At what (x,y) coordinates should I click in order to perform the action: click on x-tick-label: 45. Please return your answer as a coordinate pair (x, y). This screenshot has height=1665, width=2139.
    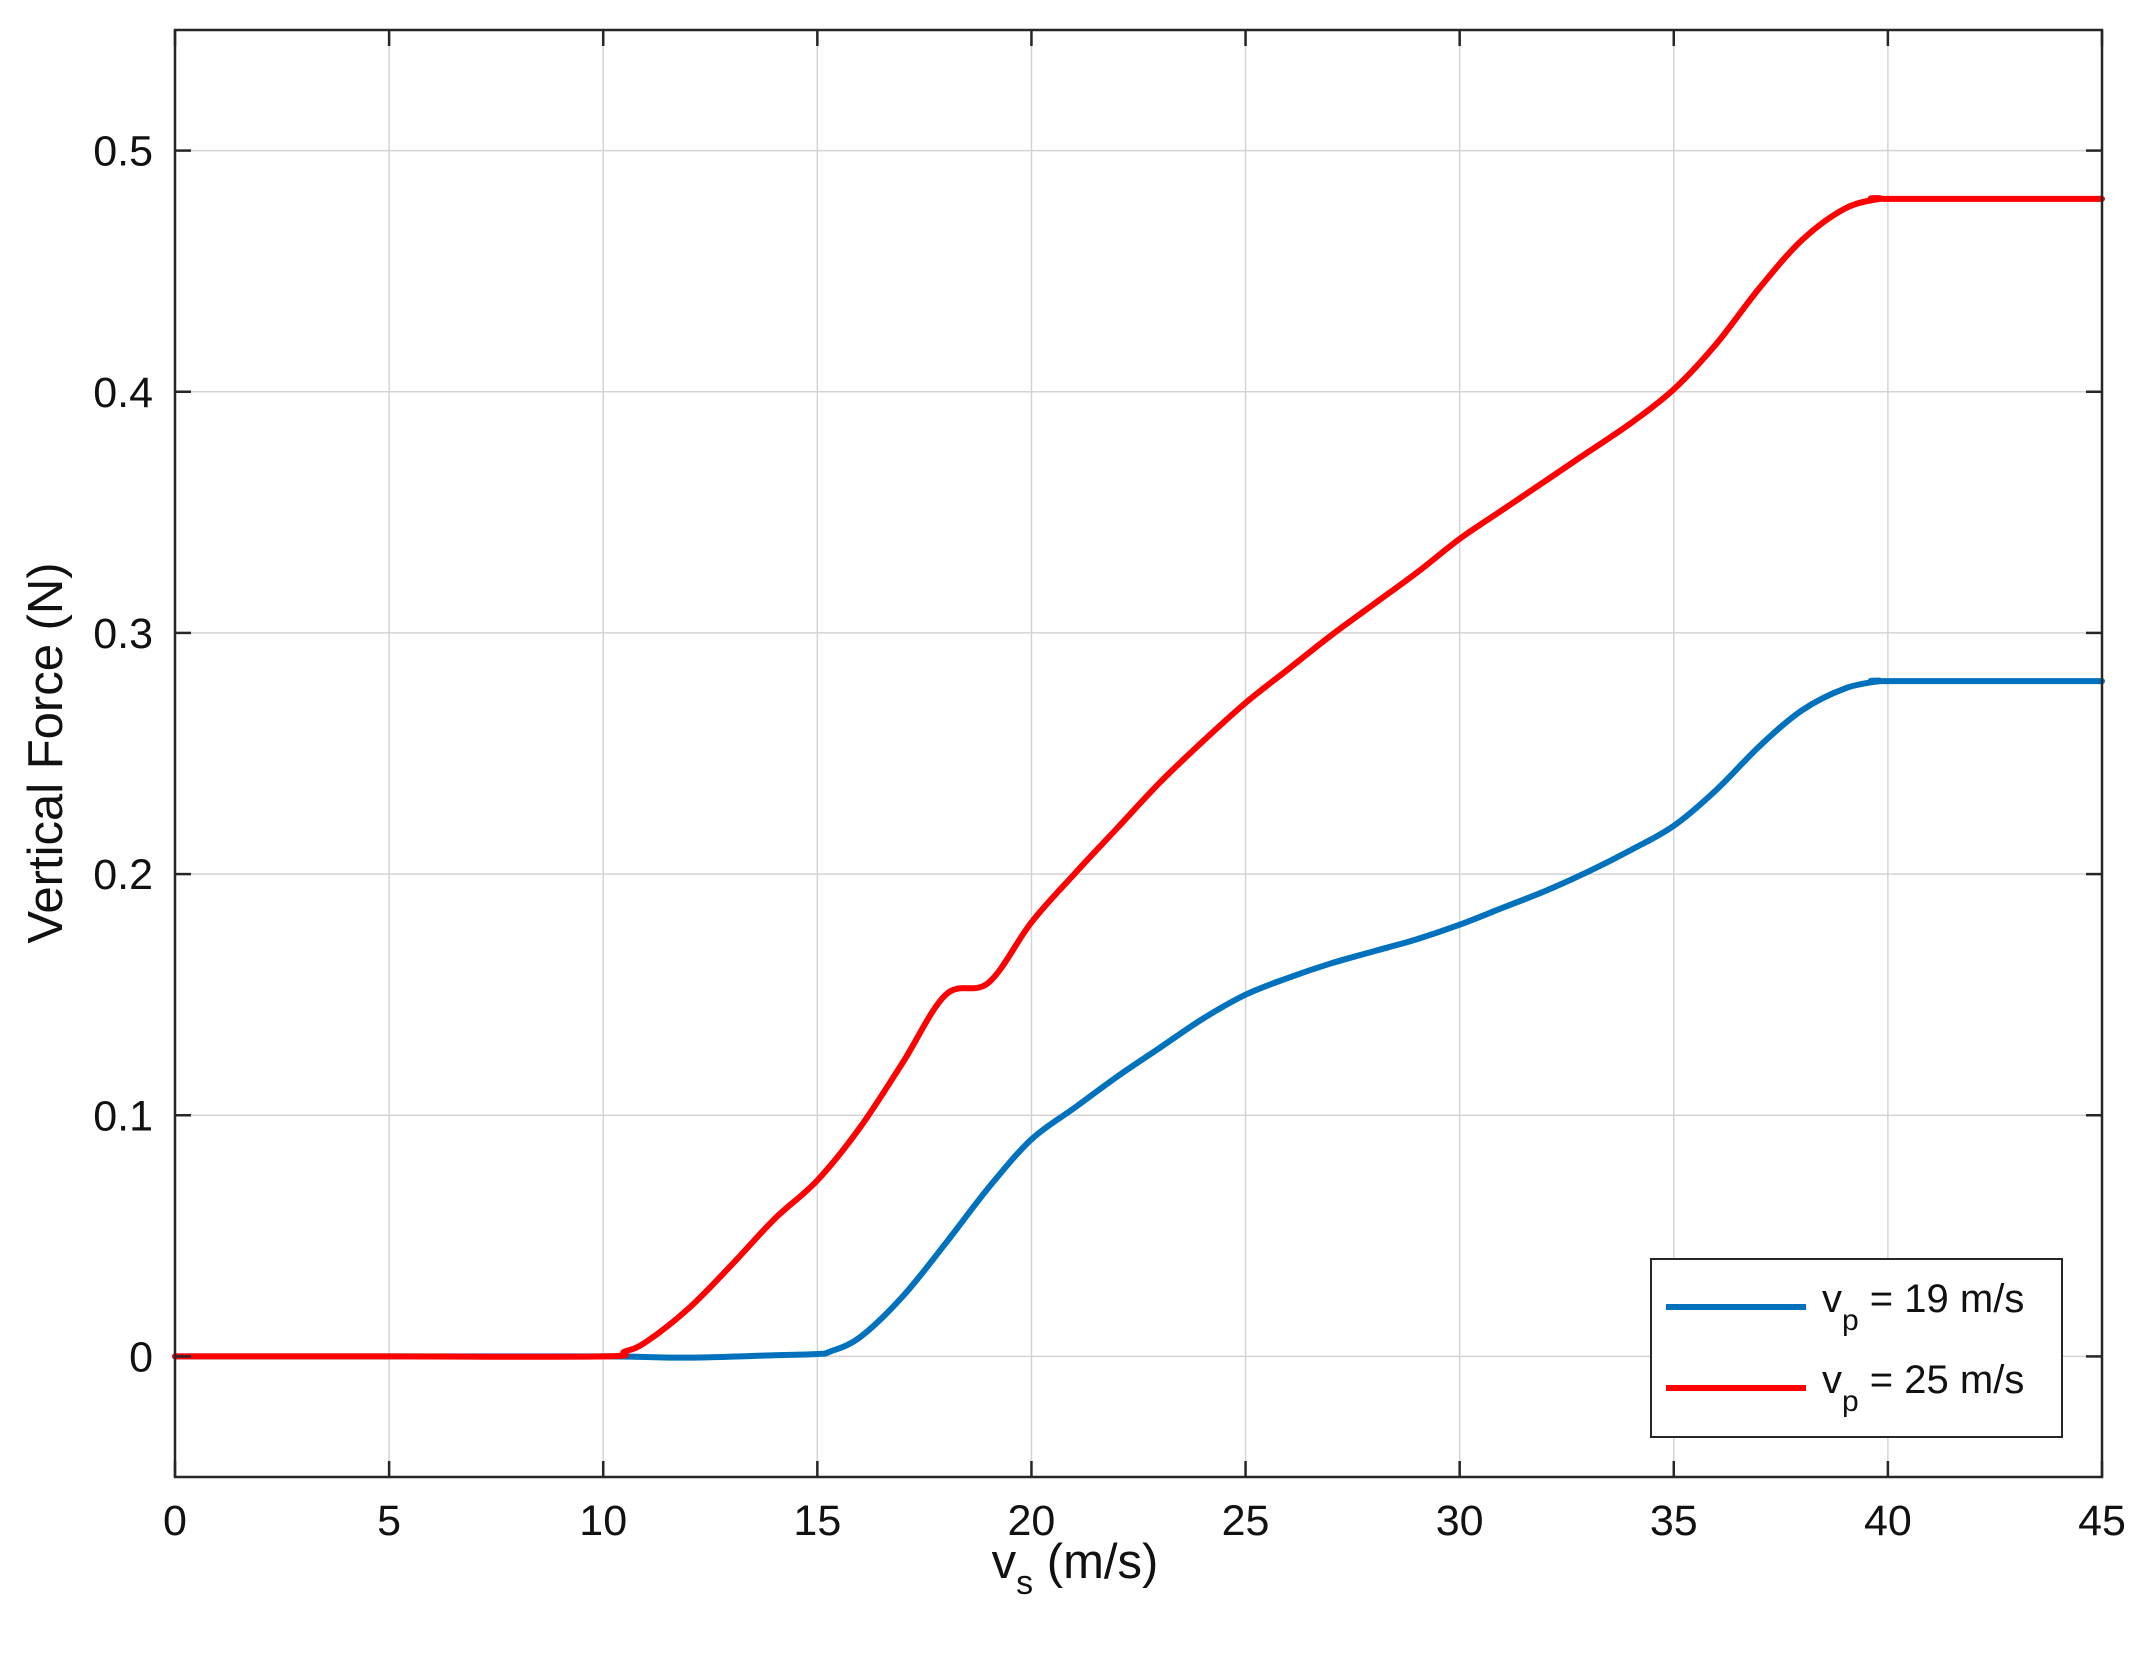
    Looking at the image, I should click on (2102, 1521).